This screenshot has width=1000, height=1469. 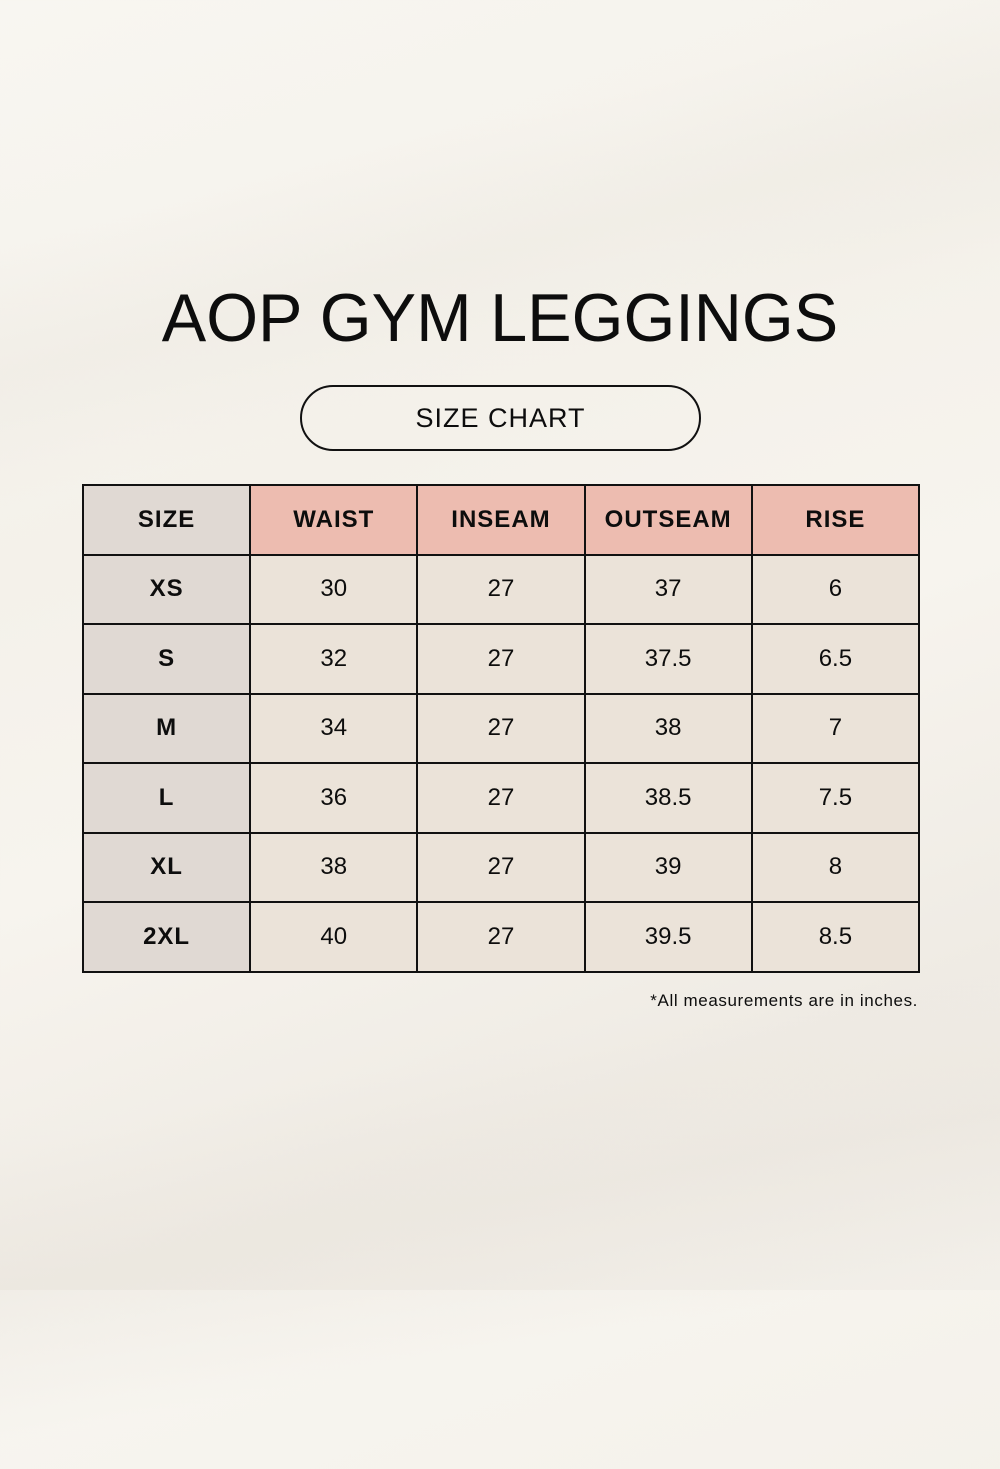 I want to click on page-title: AOP GYM LEGGINGS, so click(x=500, y=318).